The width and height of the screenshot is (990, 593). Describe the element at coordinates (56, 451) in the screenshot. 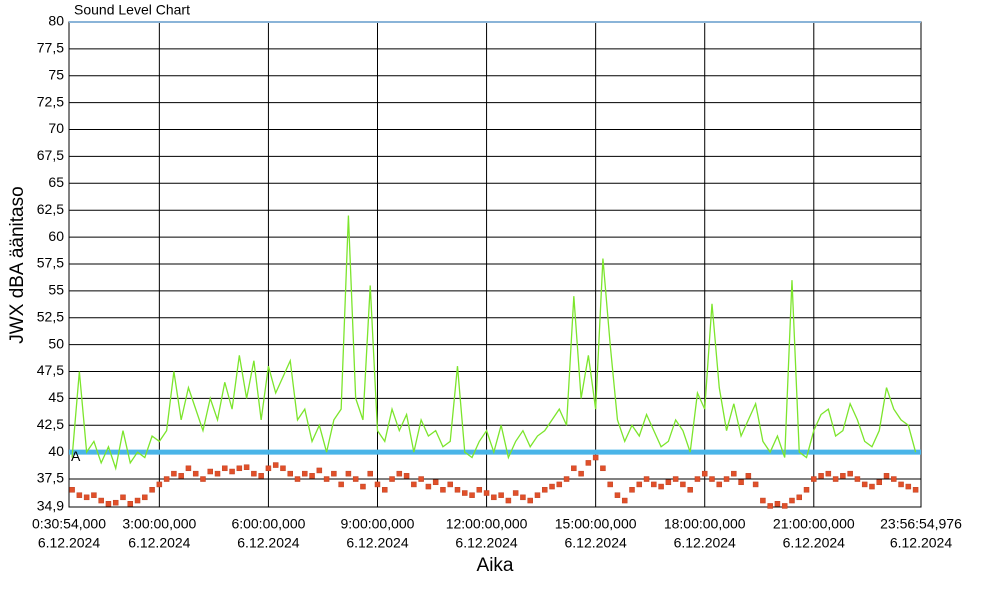

I see `y-tick-label: 40` at that location.